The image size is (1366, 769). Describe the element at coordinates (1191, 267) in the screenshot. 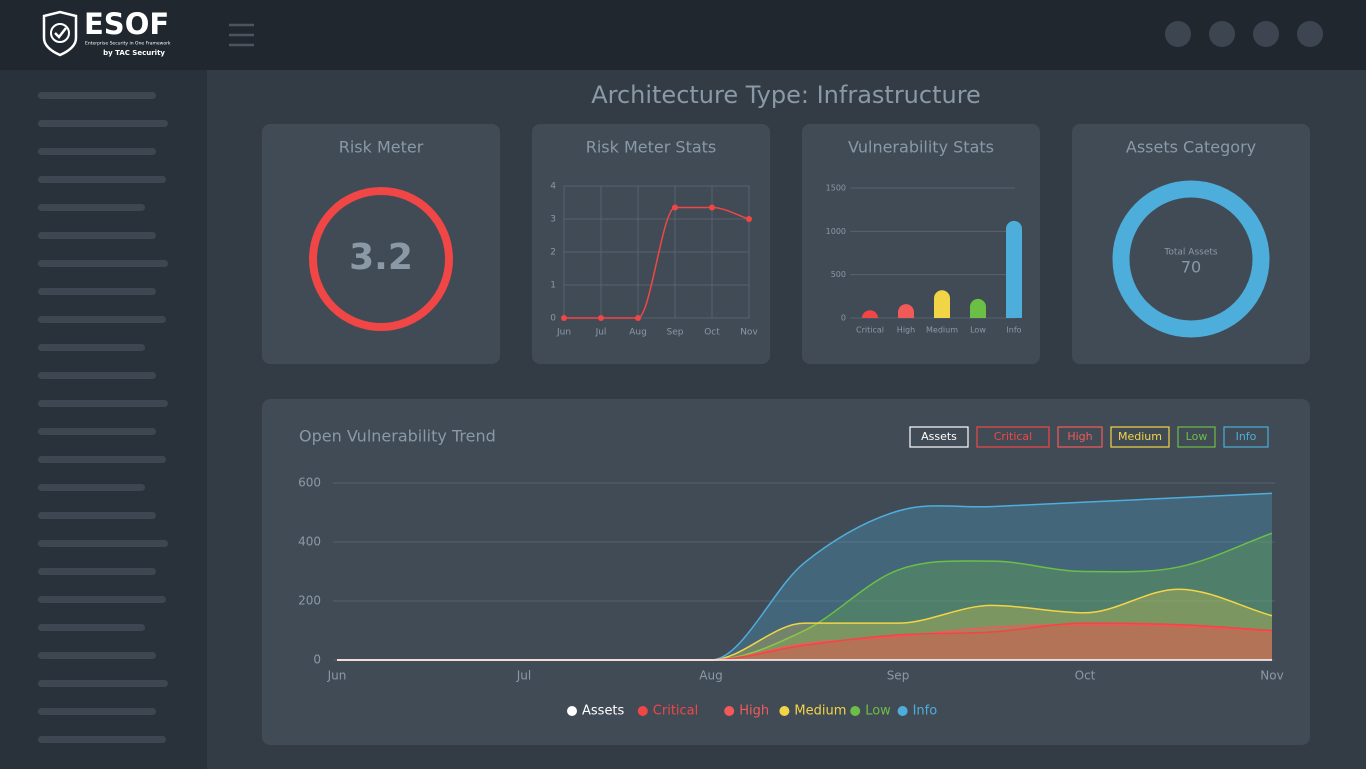

I see `donut-total: 70` at that location.